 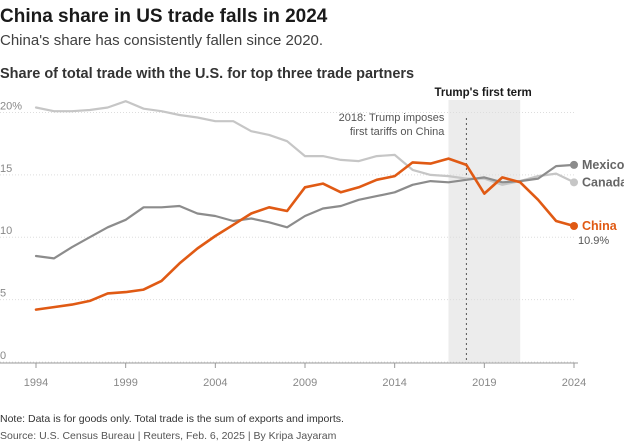 I want to click on series-endpoint-mexico, so click(x=574, y=164).